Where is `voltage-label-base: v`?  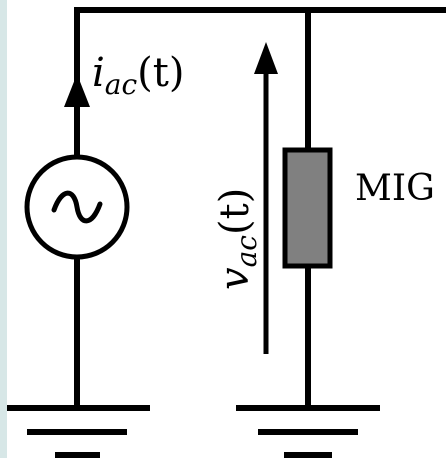 voltage-label-base: v is located at coordinates (235, 278).